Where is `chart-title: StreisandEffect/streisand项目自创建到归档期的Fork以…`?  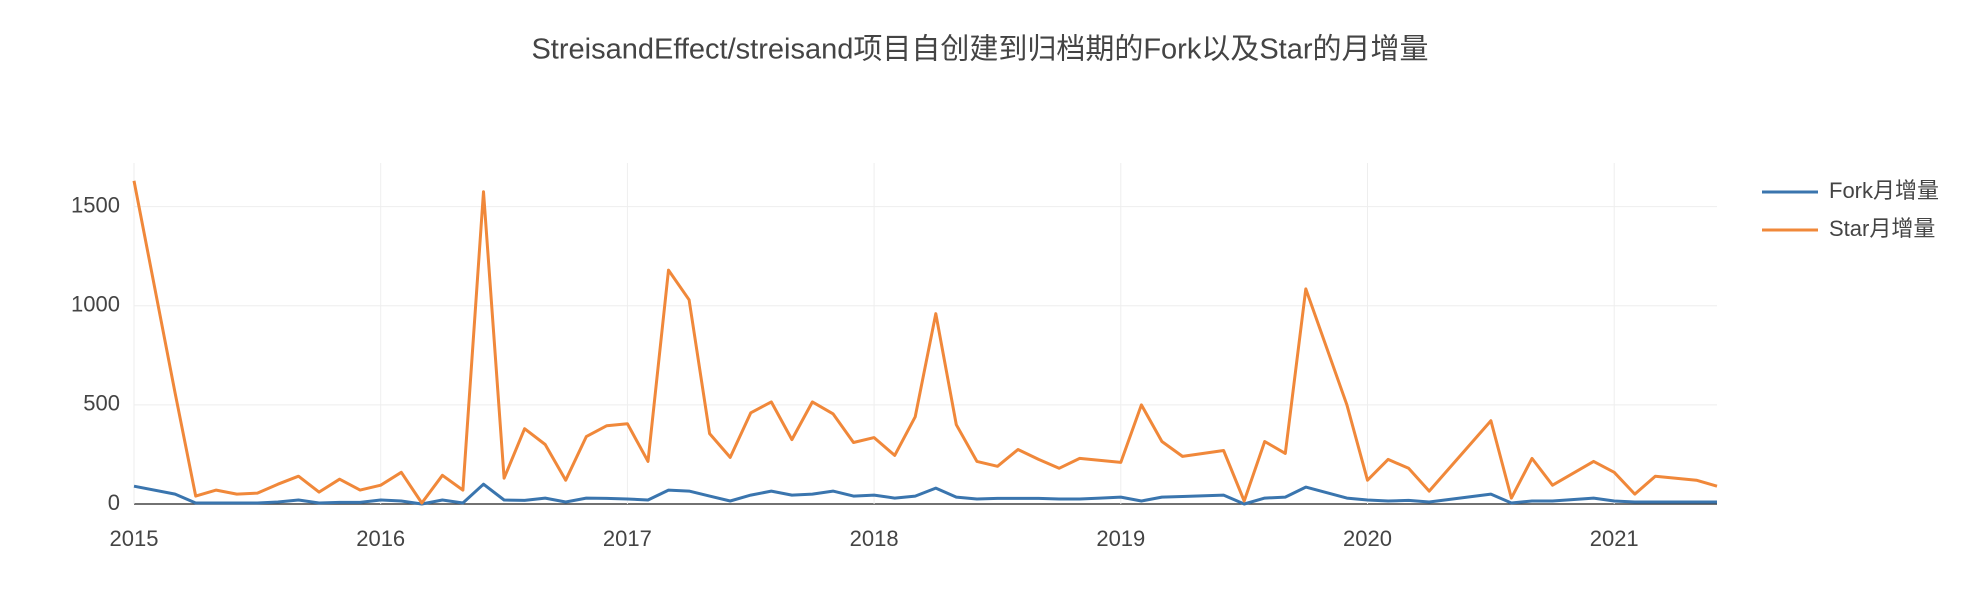 chart-title: StreisandEffect/streisand项目自创建到归档期的Fork以… is located at coordinates (979, 49).